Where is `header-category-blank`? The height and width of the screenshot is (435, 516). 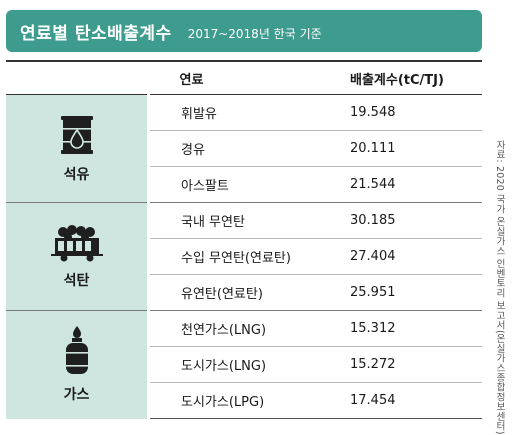 header-category-blank is located at coordinates (77, 78).